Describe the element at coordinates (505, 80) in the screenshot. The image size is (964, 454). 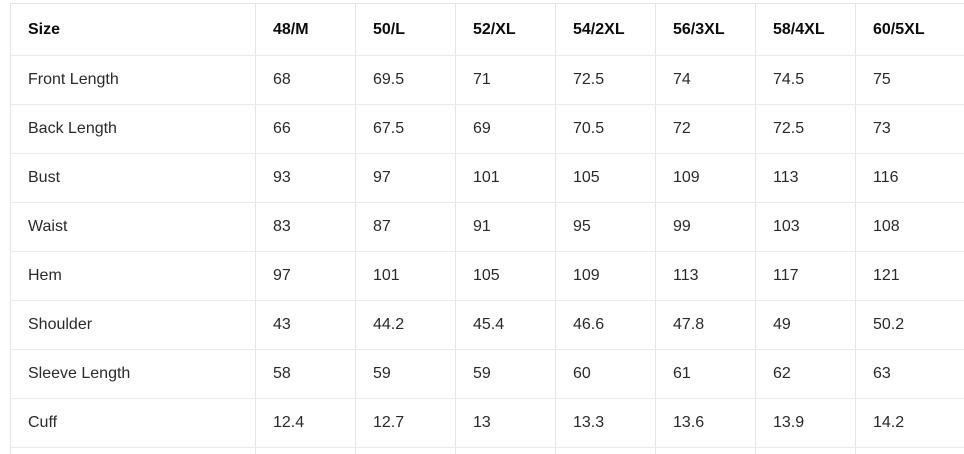
I see `table-cell: 71` at that location.